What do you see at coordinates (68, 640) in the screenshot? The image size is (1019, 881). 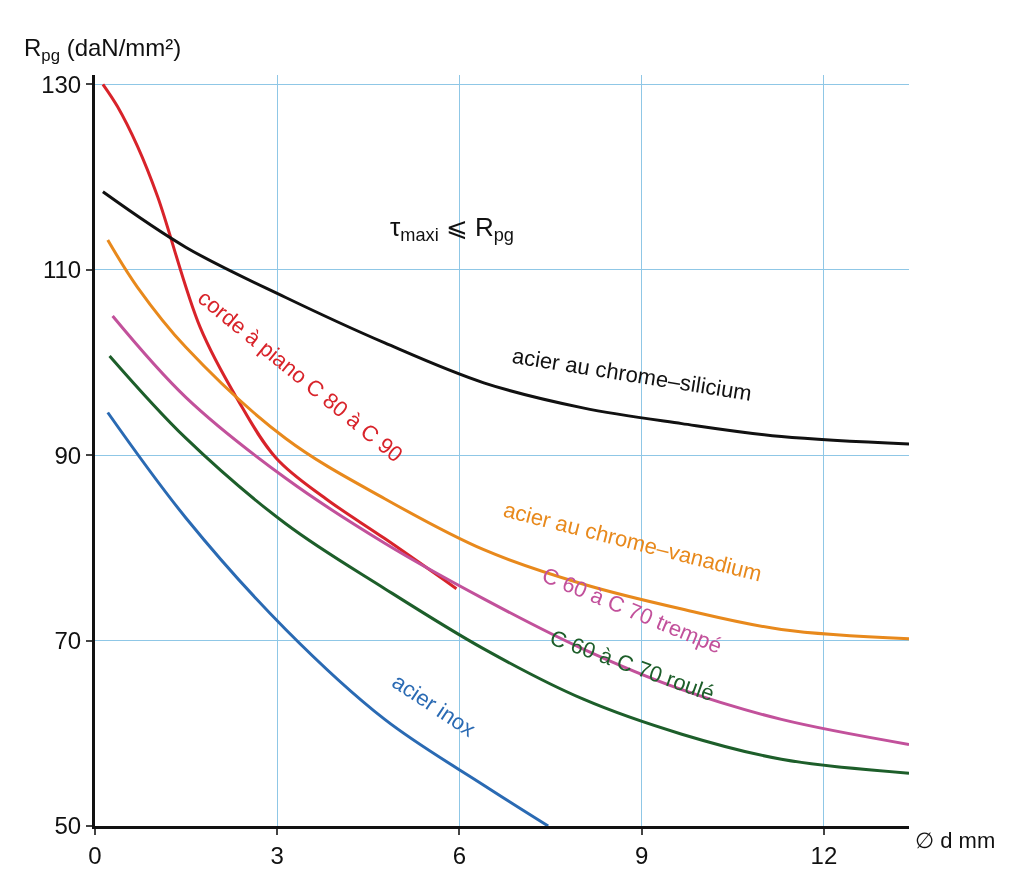 I see `y-tick-label: 70` at bounding box center [68, 640].